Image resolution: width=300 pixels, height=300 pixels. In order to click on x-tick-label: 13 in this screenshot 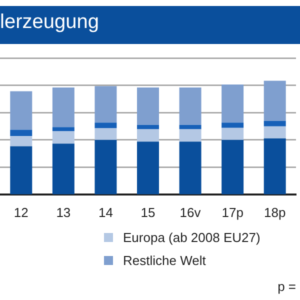, I will do `click(63, 212)`.